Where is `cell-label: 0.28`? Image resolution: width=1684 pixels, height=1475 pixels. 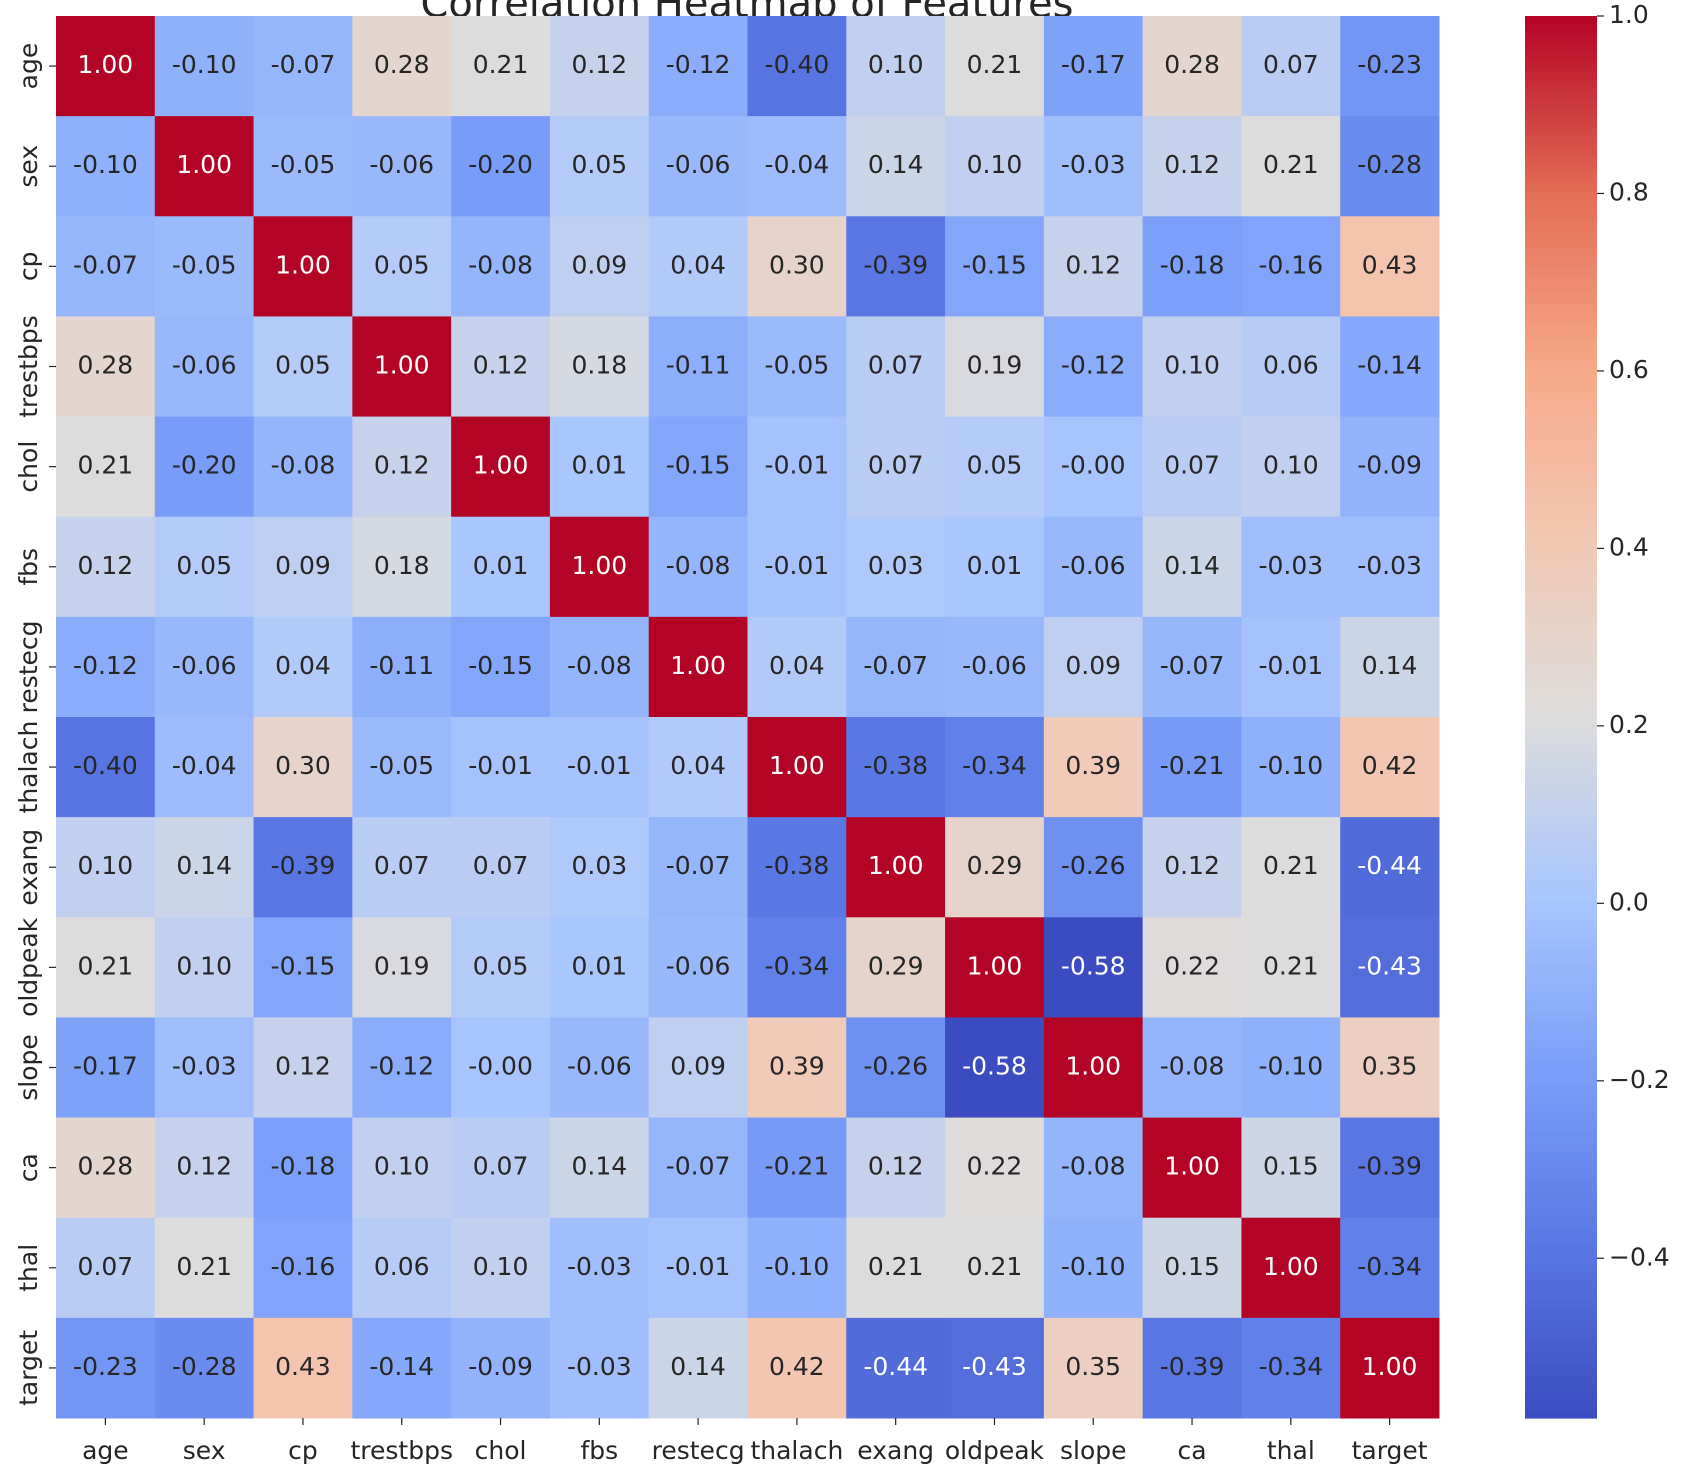
cell-label: 0.28 is located at coordinates (106, 365).